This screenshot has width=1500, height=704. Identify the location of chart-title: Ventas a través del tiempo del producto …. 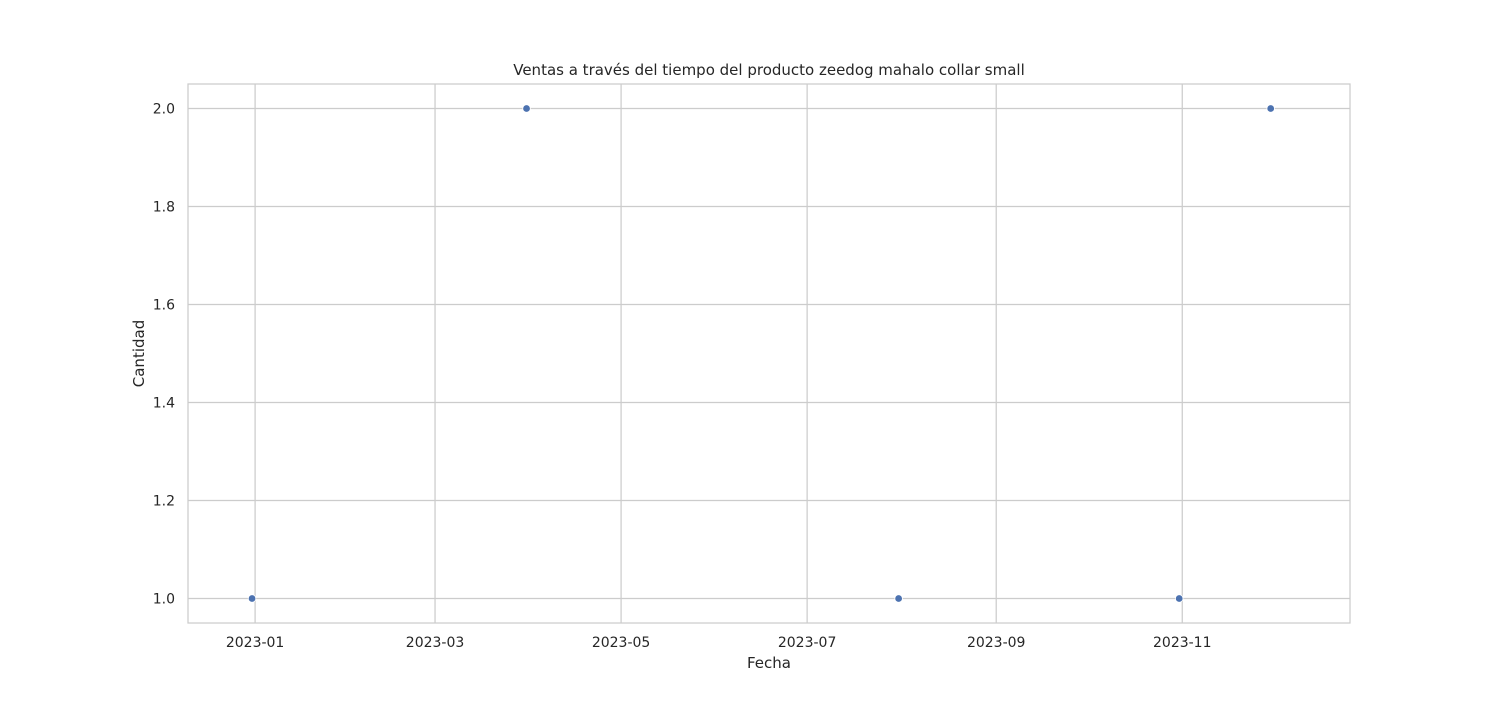
(769, 70).